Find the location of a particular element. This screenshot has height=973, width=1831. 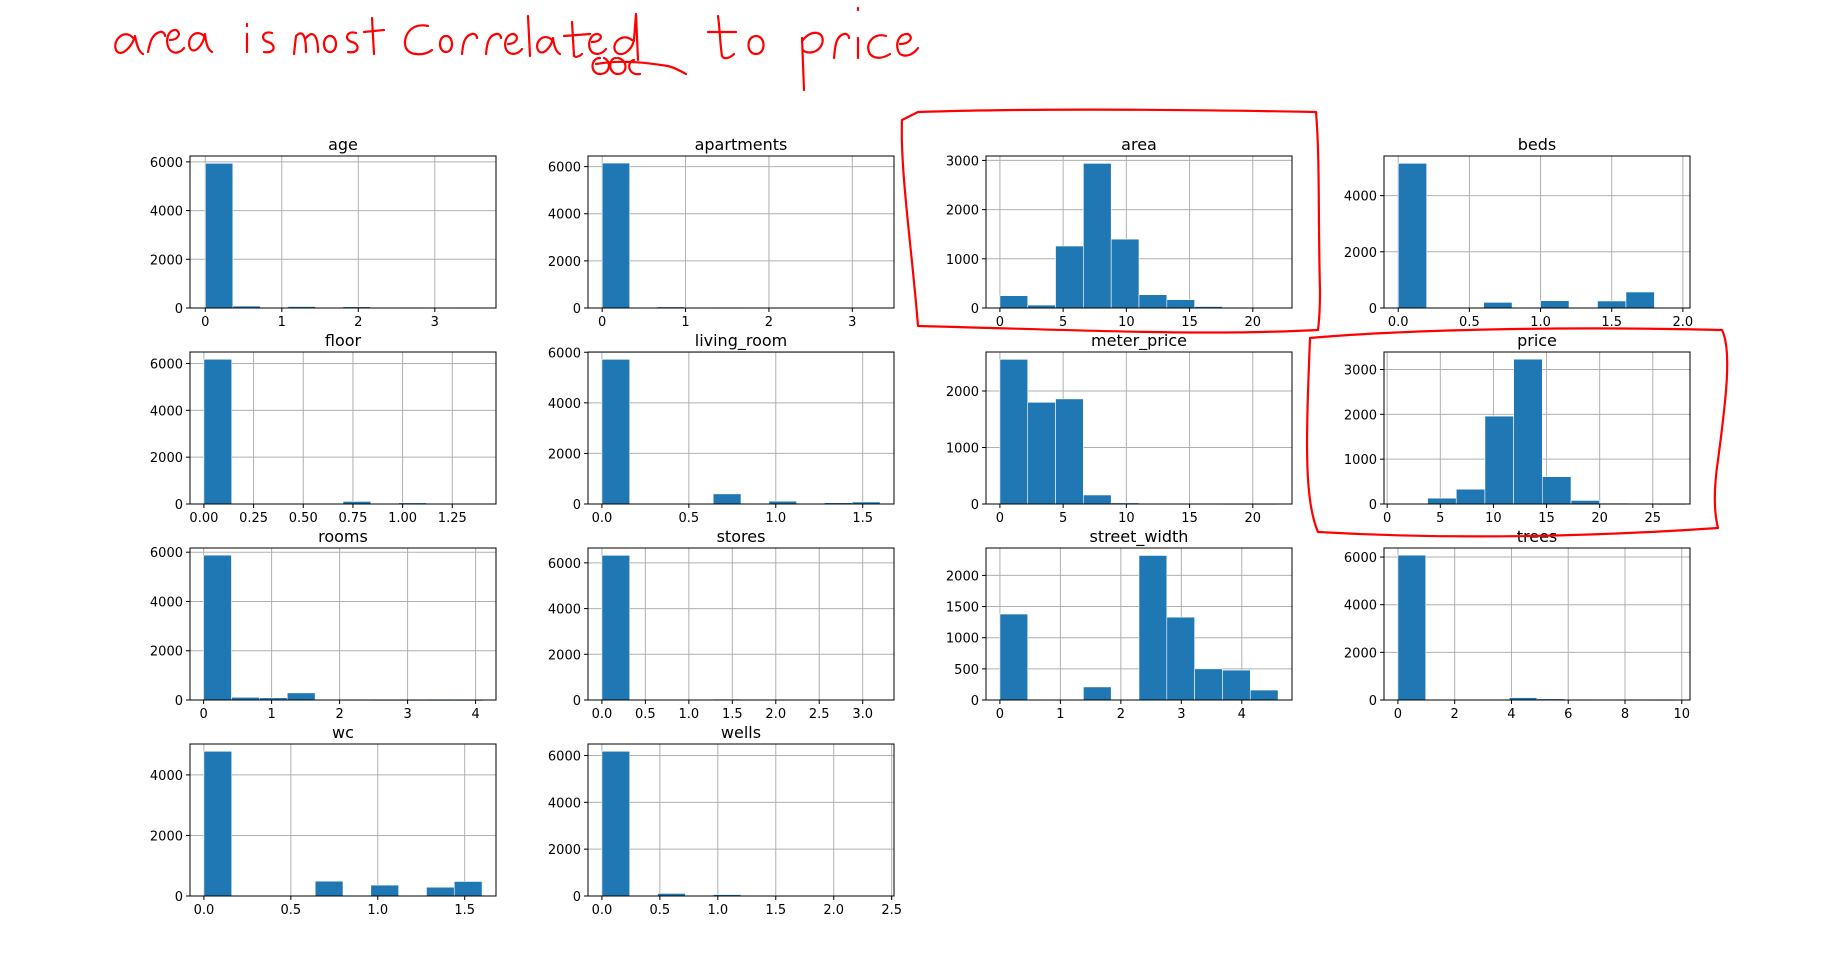

subplot-wells: 0.0 0.5 1.0 1.5 2.0 2.5 0 2000 4000 6000 wells is located at coordinates (725, 820).